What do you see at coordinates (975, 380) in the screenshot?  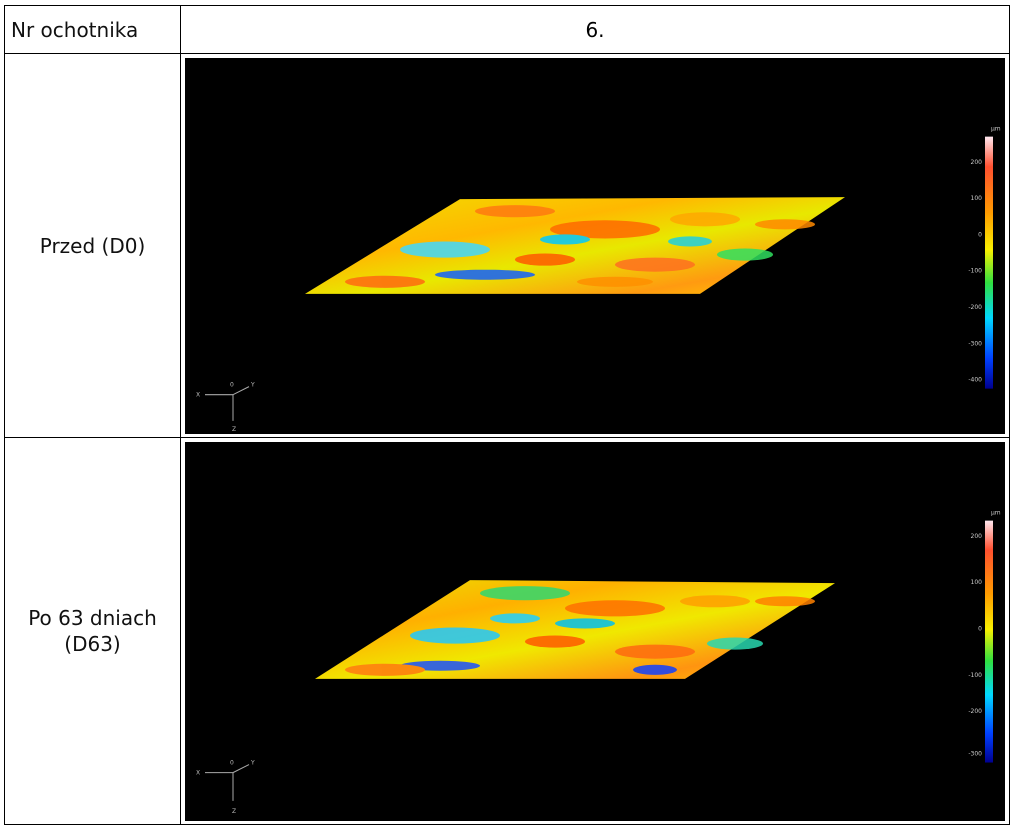 I see `scale-tick-label: -400` at bounding box center [975, 380].